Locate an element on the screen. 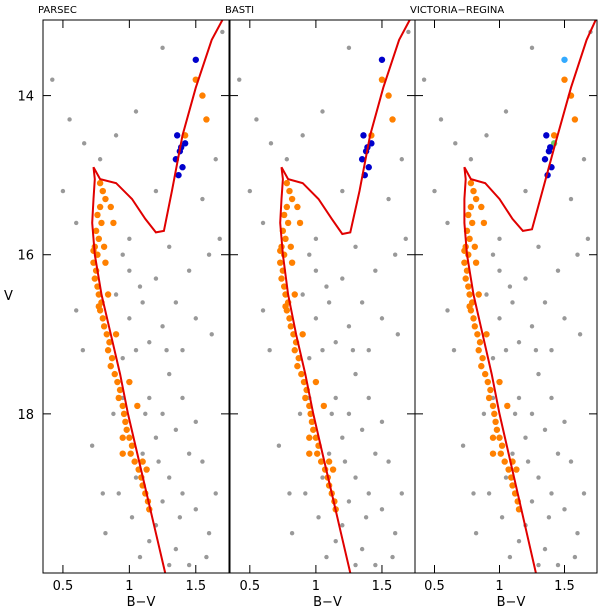 The width and height of the screenshot is (600, 611). y-tick-label: 16 is located at coordinates (25, 256).